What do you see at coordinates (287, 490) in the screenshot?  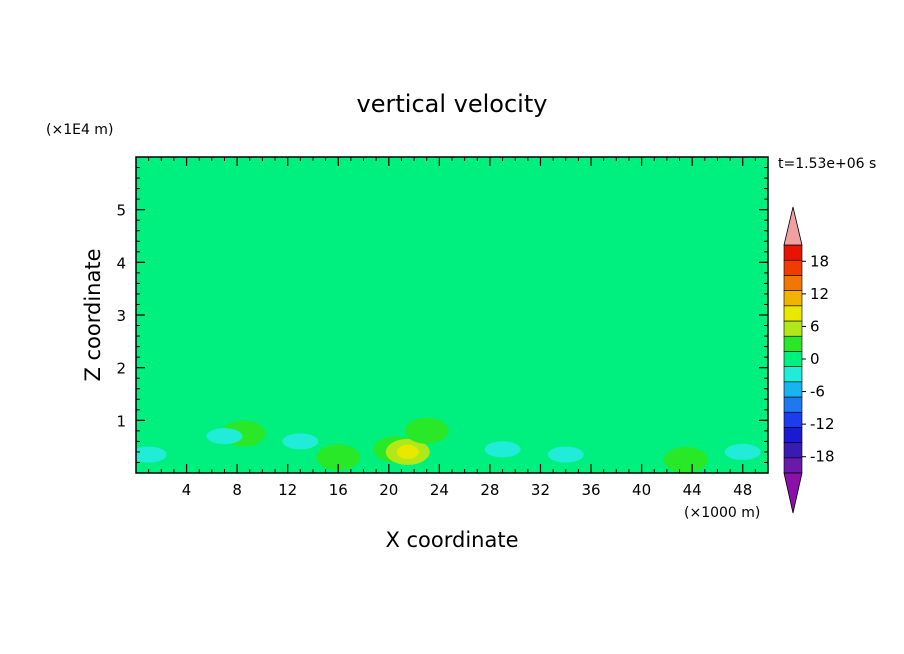 I see `x-tick-label: 12` at bounding box center [287, 490].